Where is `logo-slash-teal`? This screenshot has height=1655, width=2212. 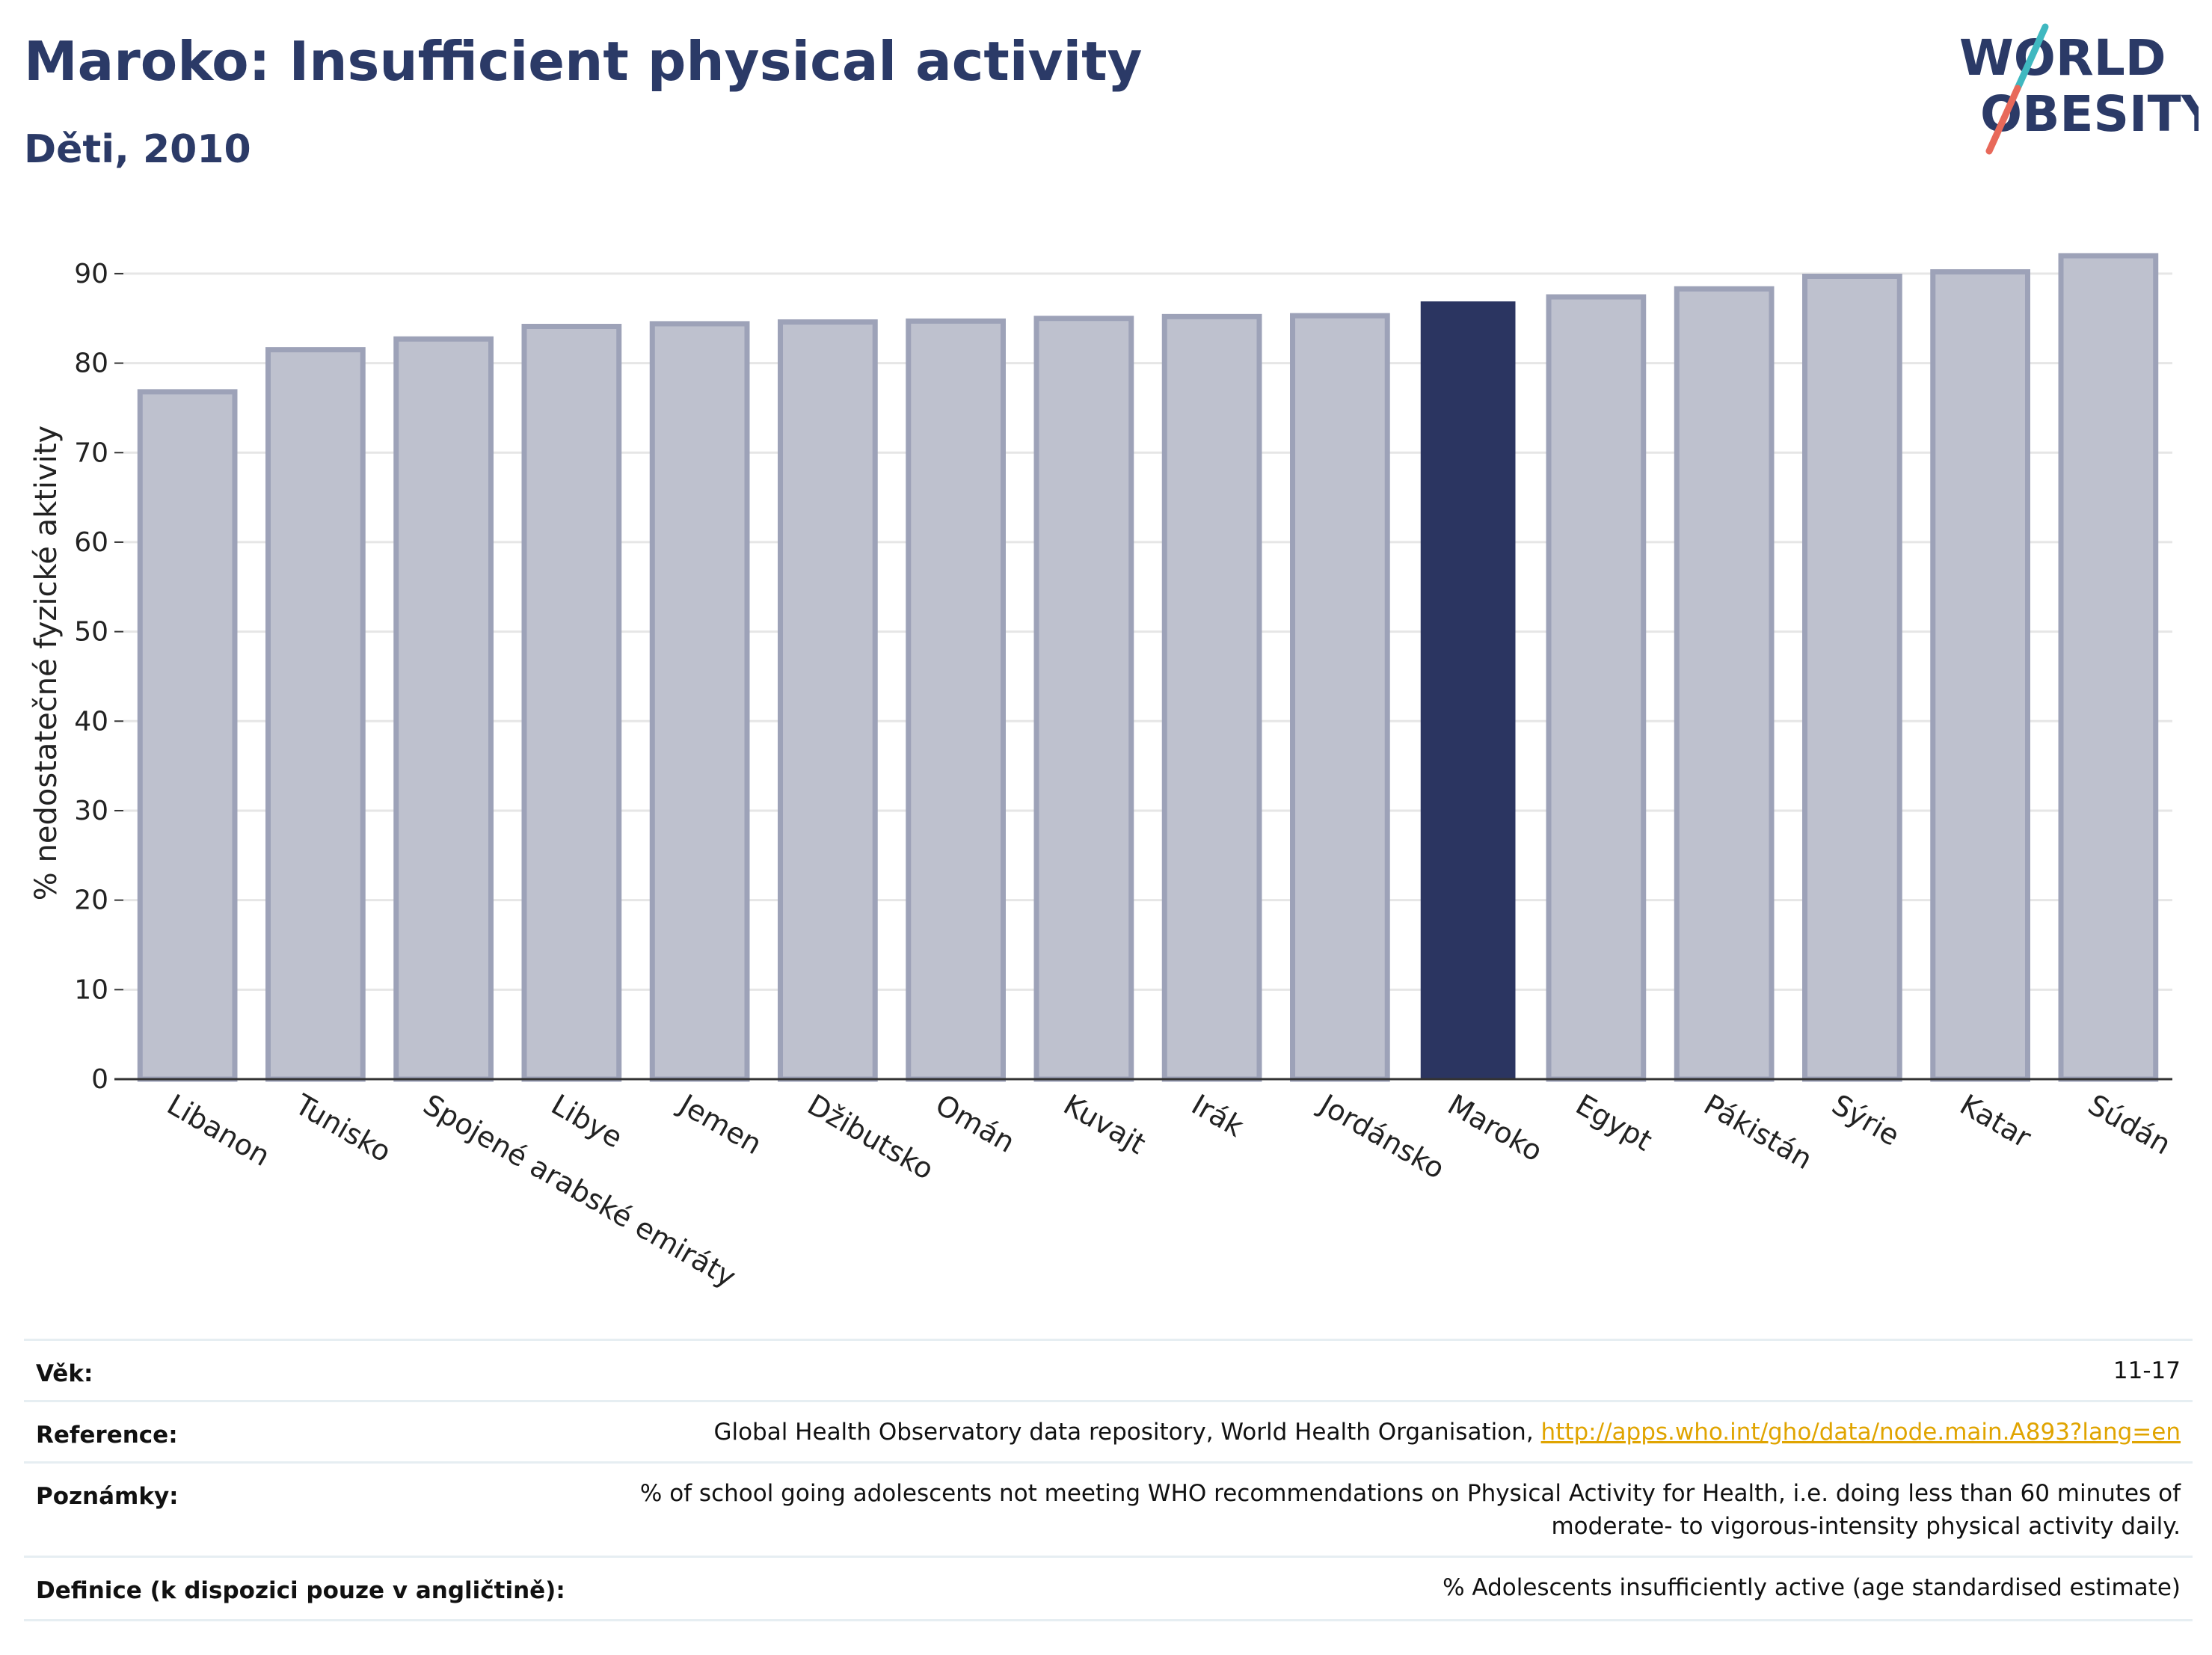
logo-slash-teal is located at coordinates (2031, 57).